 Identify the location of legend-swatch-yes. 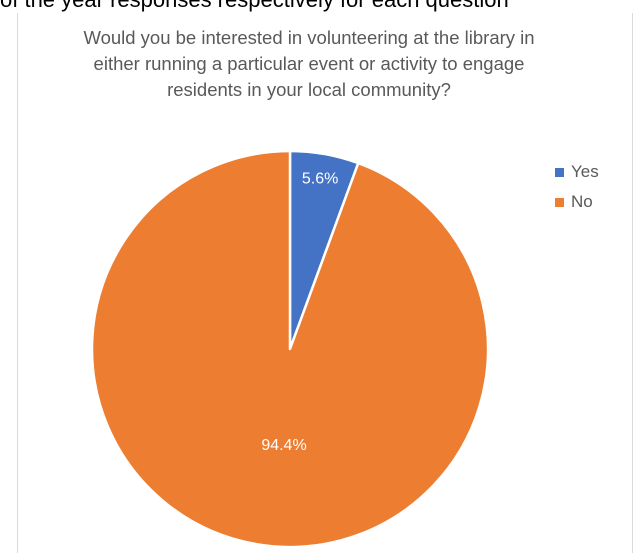
(559, 172).